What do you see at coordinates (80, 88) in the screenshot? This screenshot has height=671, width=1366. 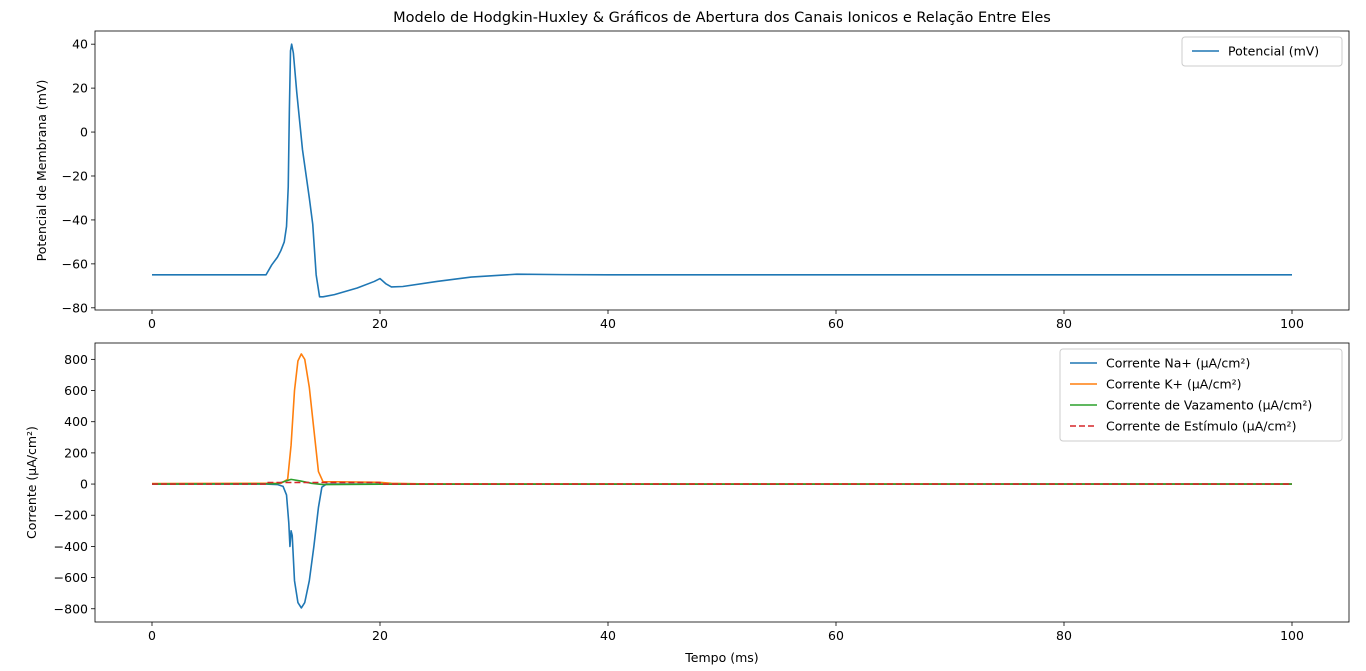 I see `y-tick-label: 20` at bounding box center [80, 88].